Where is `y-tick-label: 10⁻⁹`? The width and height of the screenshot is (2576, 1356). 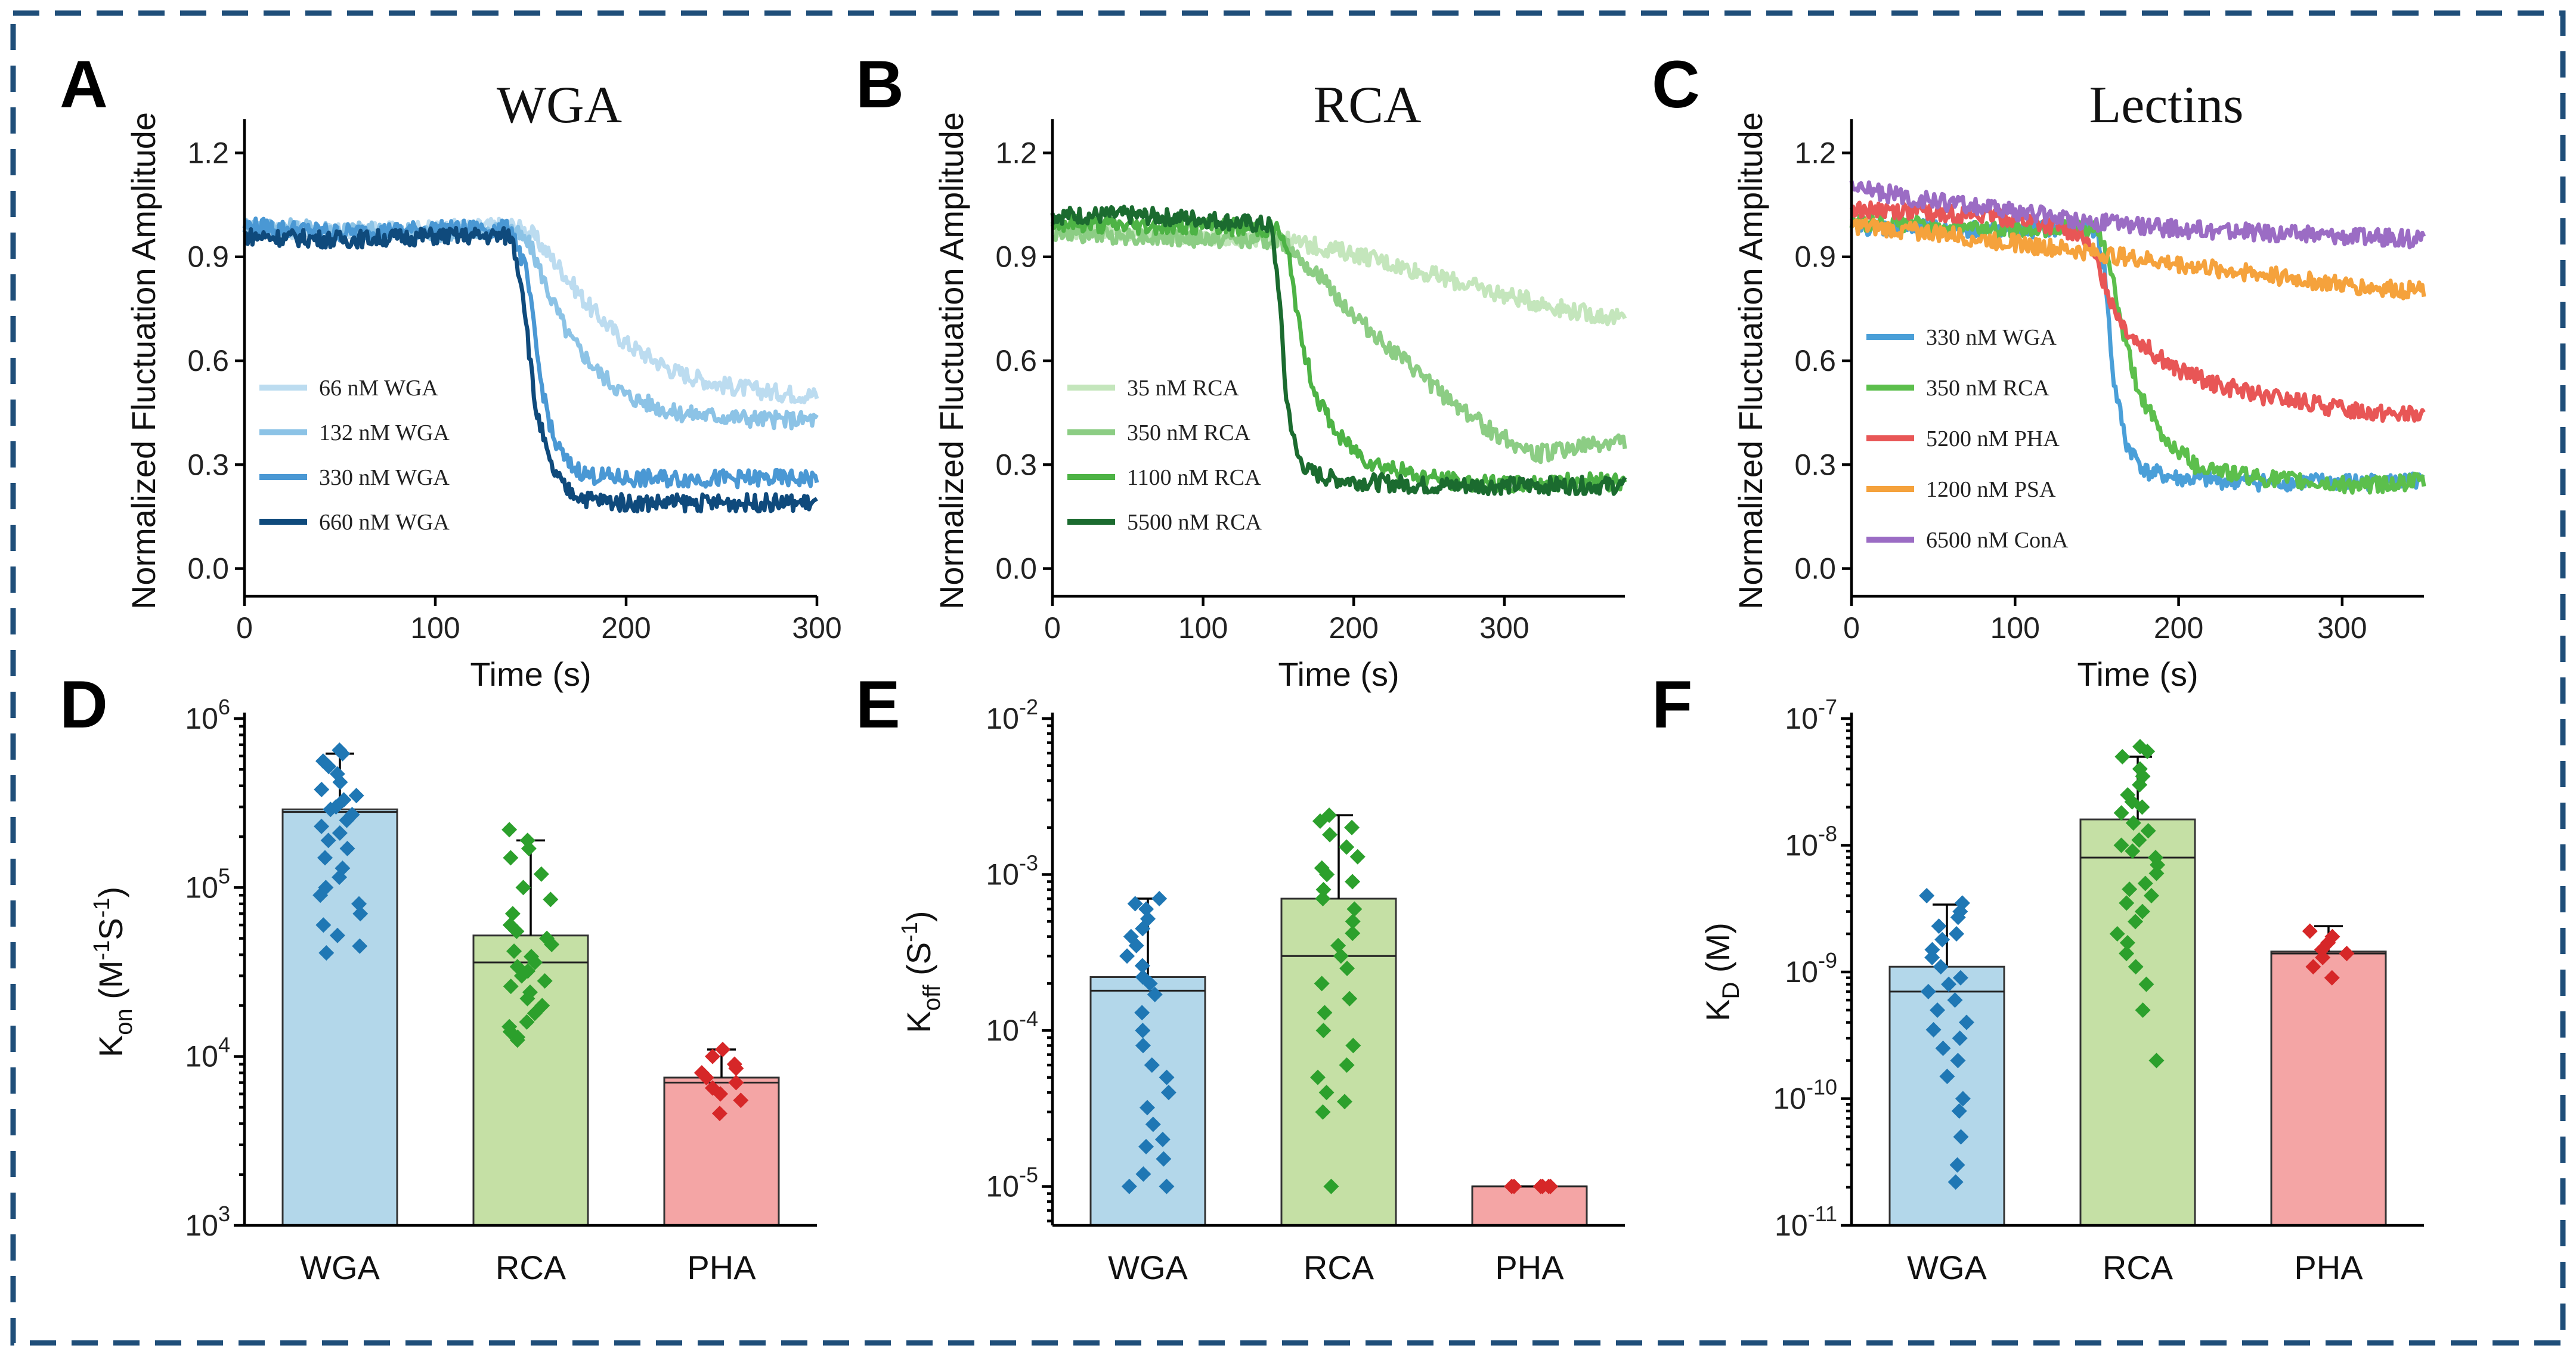
y-tick-label: 10⁻⁹ is located at coordinates (1811, 968).